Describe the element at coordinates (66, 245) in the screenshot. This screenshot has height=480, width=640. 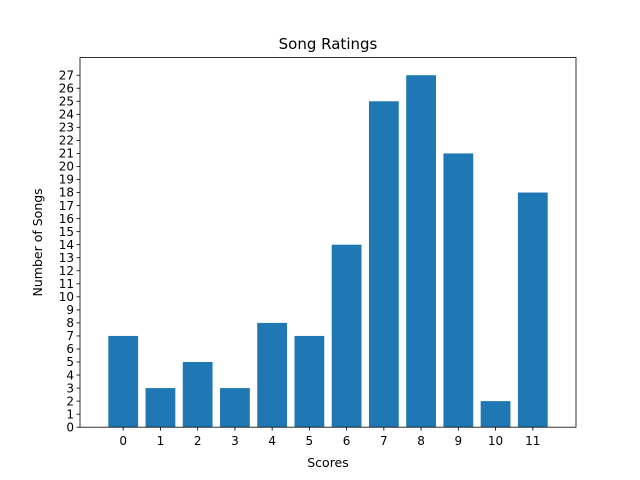
I see `y-tick-label: 14` at that location.